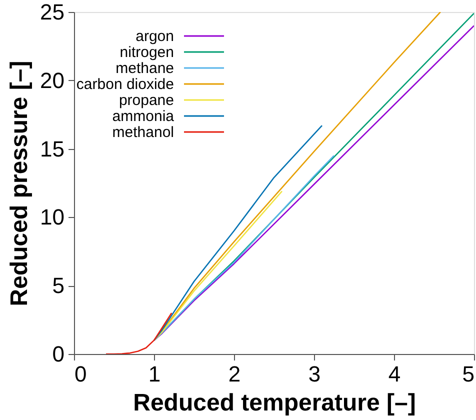  What do you see at coordinates (468, 374) in the screenshot?
I see `x-tick-label: 5` at bounding box center [468, 374].